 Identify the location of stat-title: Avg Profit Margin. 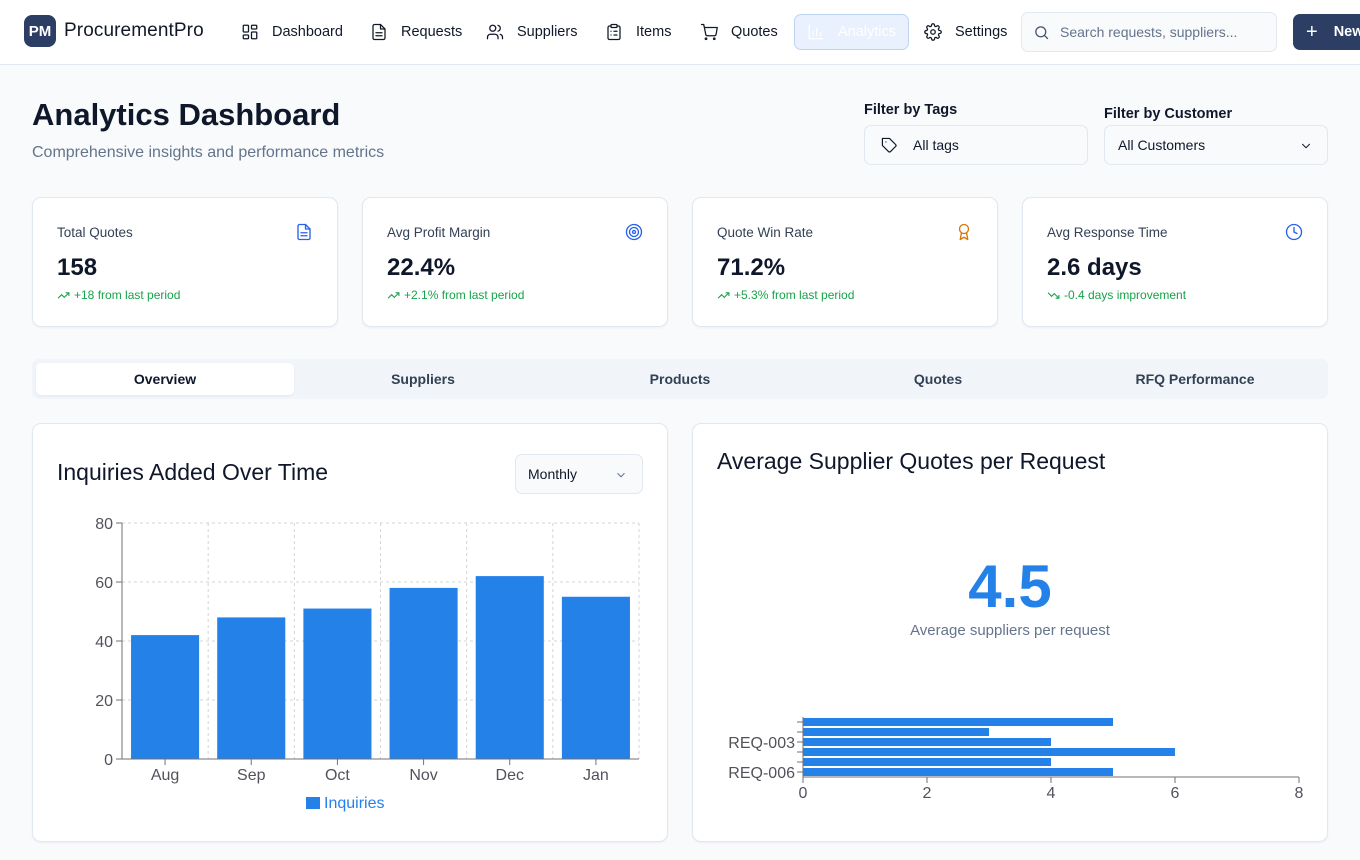
(439, 232).